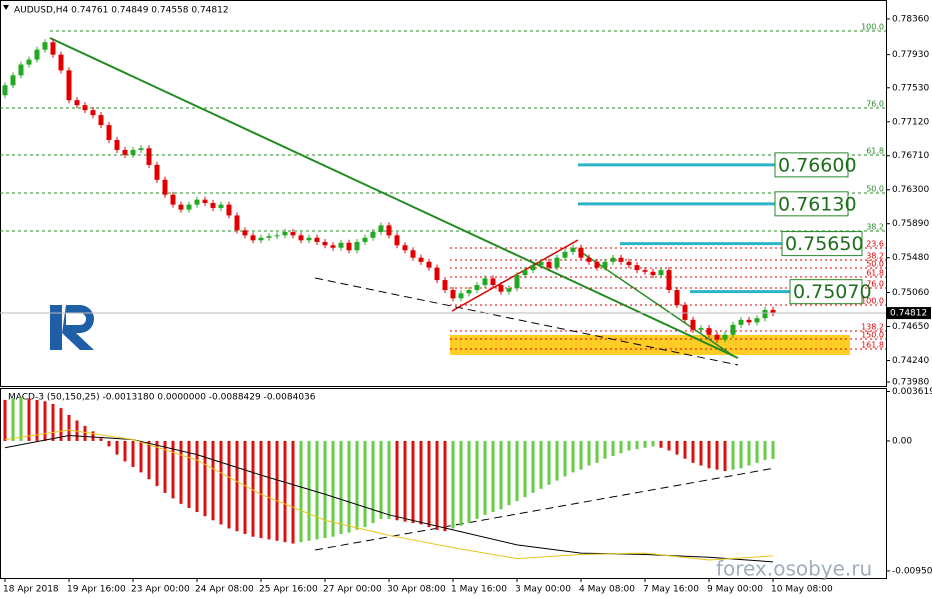 The image size is (932, 599). Describe the element at coordinates (96, 590) in the screenshot. I see `x-tick-label: 19 Apr 16:00` at that location.